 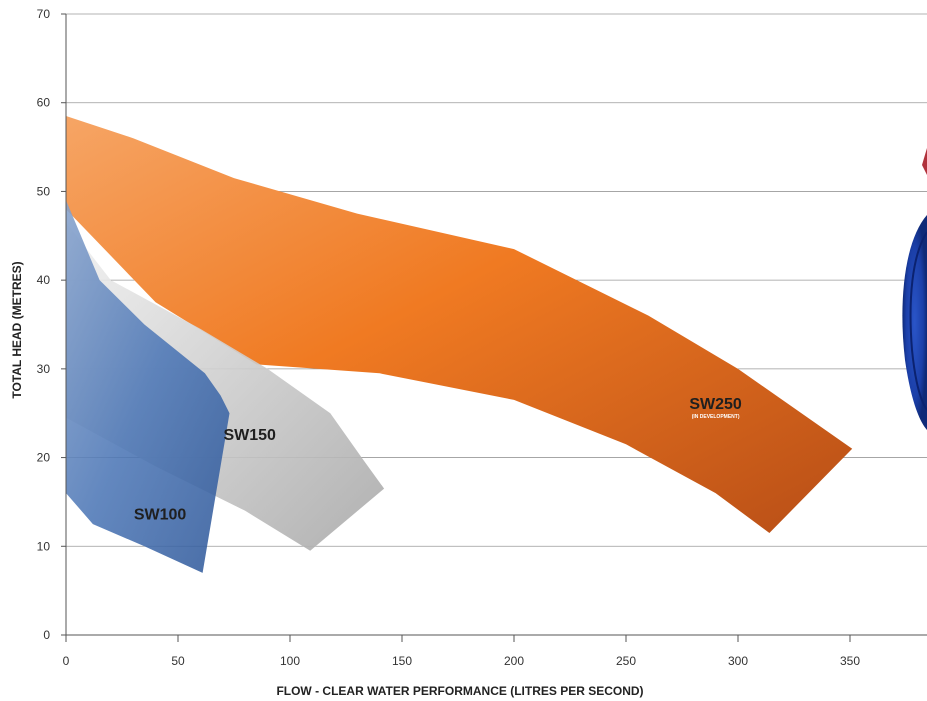 What do you see at coordinates (160, 515) in the screenshot?
I see `band-label-sw100: SW100` at bounding box center [160, 515].